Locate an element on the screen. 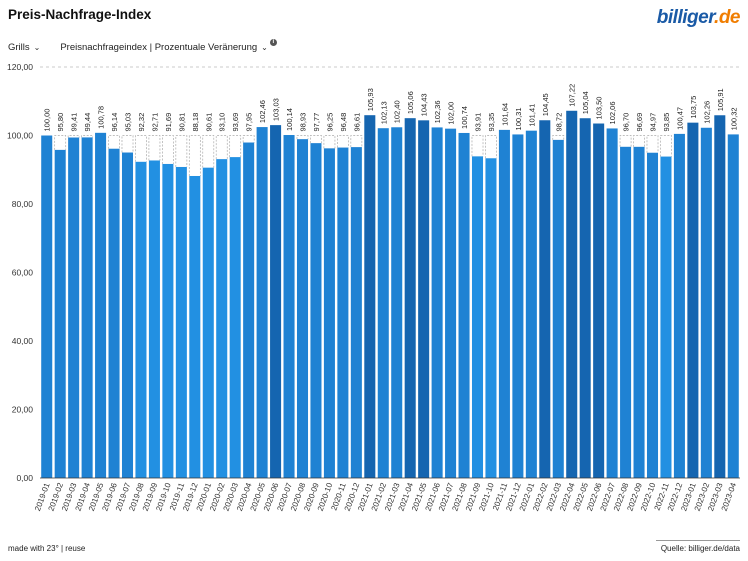  value-label: 95,03 is located at coordinates (128, 122).